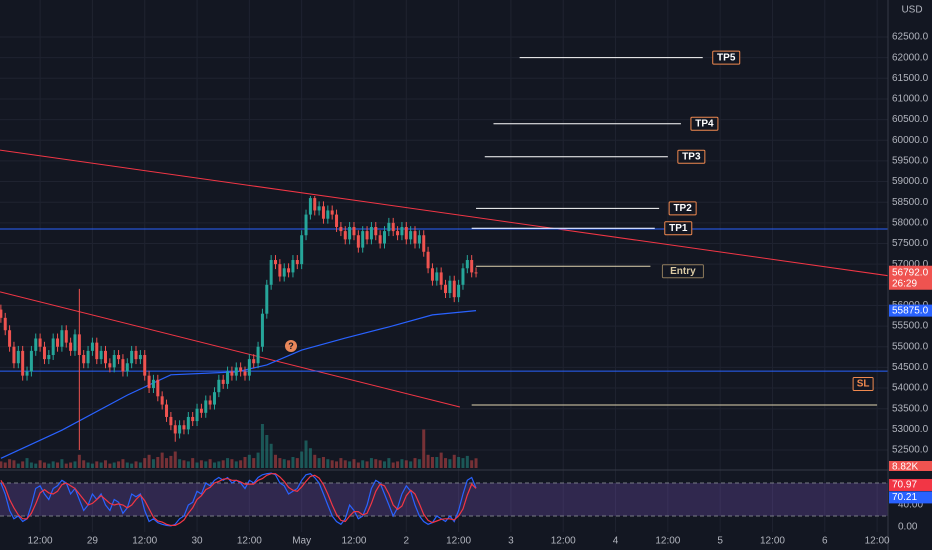 Image resolution: width=932 pixels, height=550 pixels. Describe the element at coordinates (904, 497) in the screenshot. I see `stoch-d-label: 70.21` at that location.